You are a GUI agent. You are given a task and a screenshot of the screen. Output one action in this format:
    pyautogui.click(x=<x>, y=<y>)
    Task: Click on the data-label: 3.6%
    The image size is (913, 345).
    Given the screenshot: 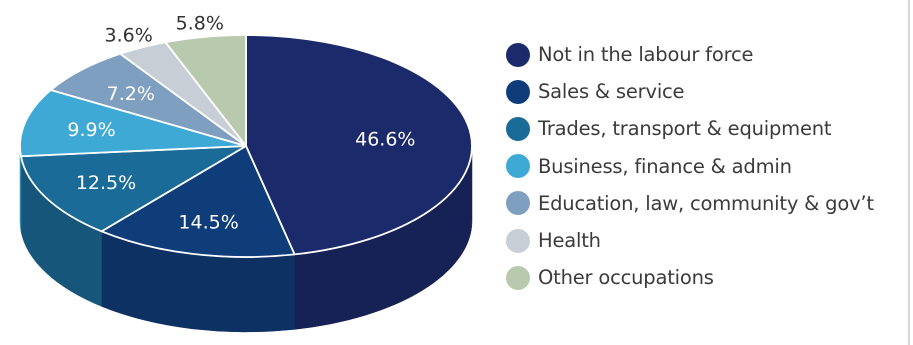 What is the action you would take?
    pyautogui.click(x=129, y=36)
    